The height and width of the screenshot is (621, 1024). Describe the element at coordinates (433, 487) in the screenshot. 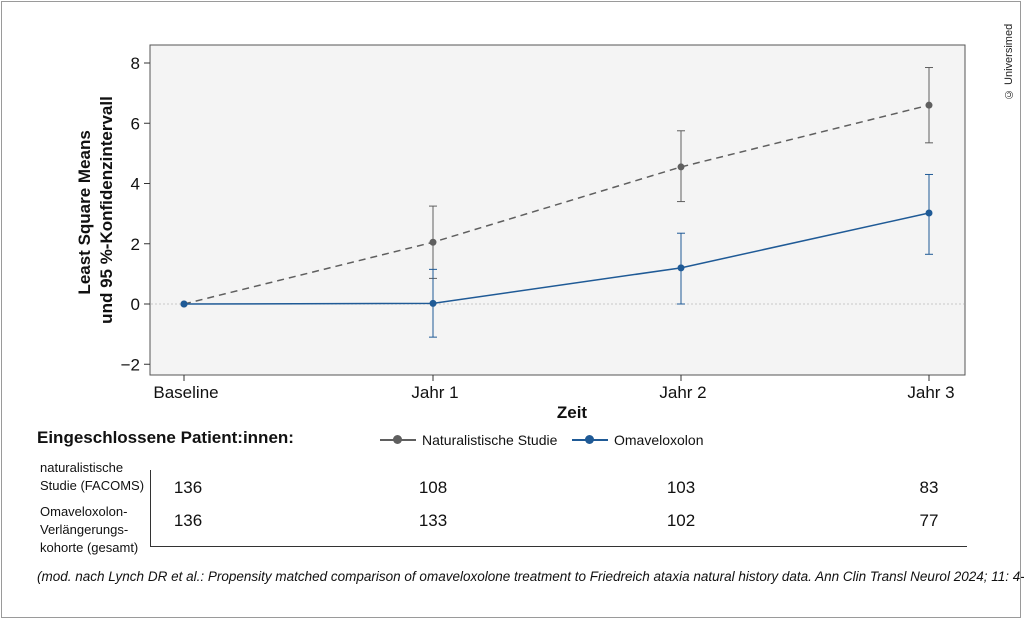

I see `table-cell: 108` at that location.